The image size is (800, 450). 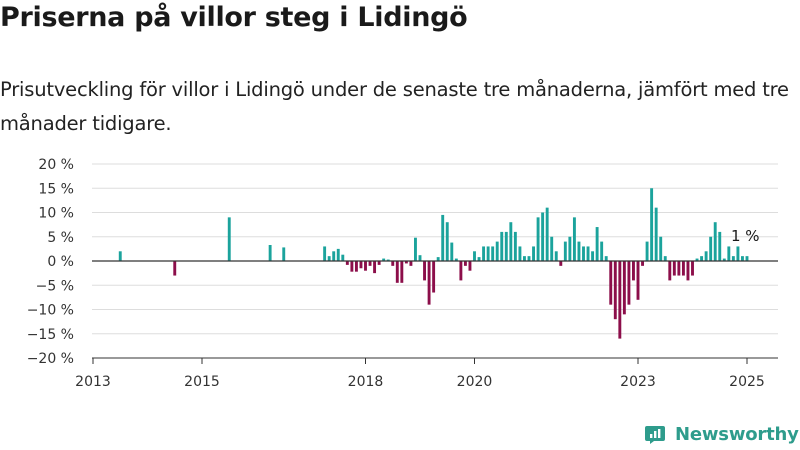 What do you see at coordinates (202, 382) in the screenshot?
I see `x-tick-label: 2015` at bounding box center [202, 382].